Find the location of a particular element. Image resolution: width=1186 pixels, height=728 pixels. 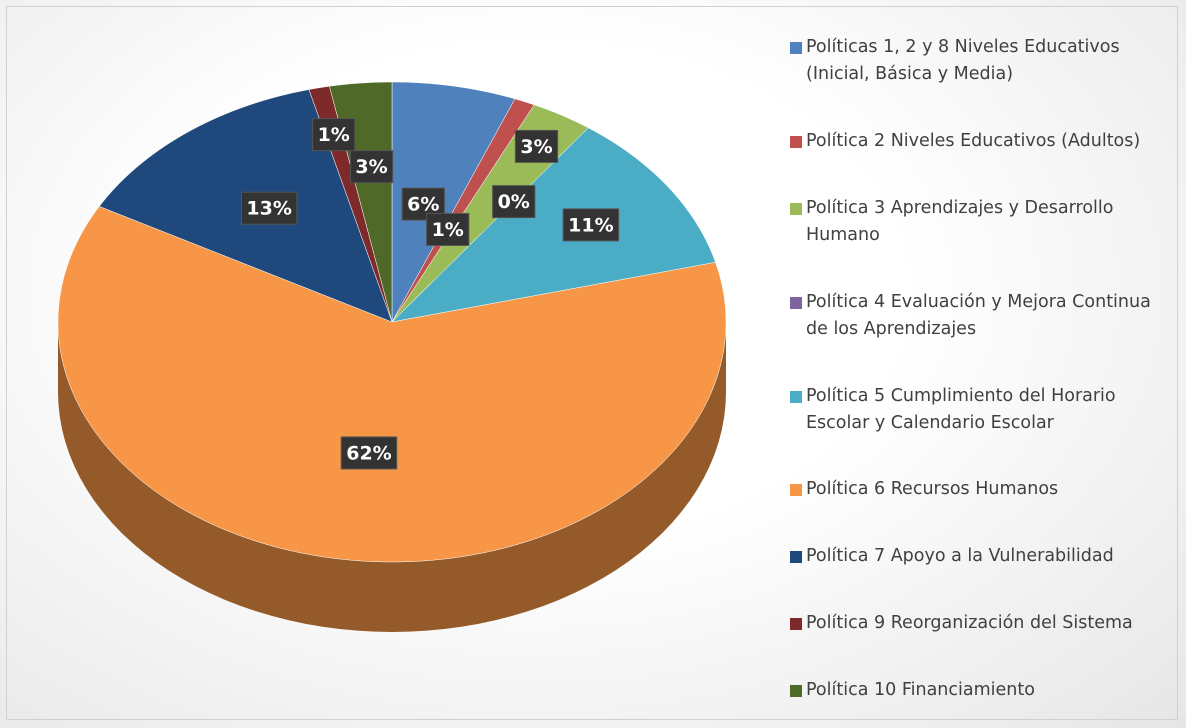

data-label-text: 62% is located at coordinates (368, 453).